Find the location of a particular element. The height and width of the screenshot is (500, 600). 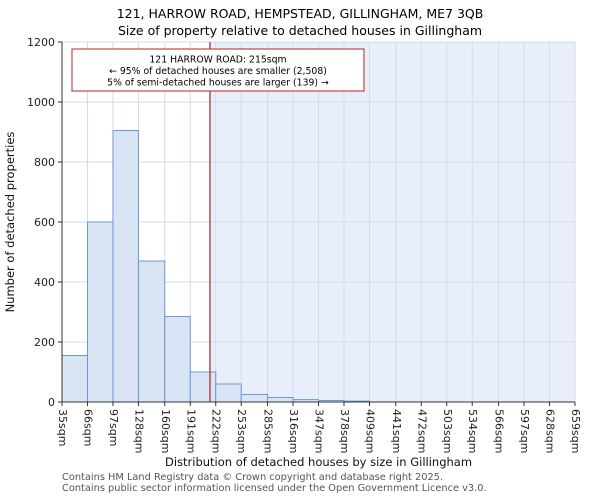

x-tick-label: 409sqm is located at coordinates (369, 431).